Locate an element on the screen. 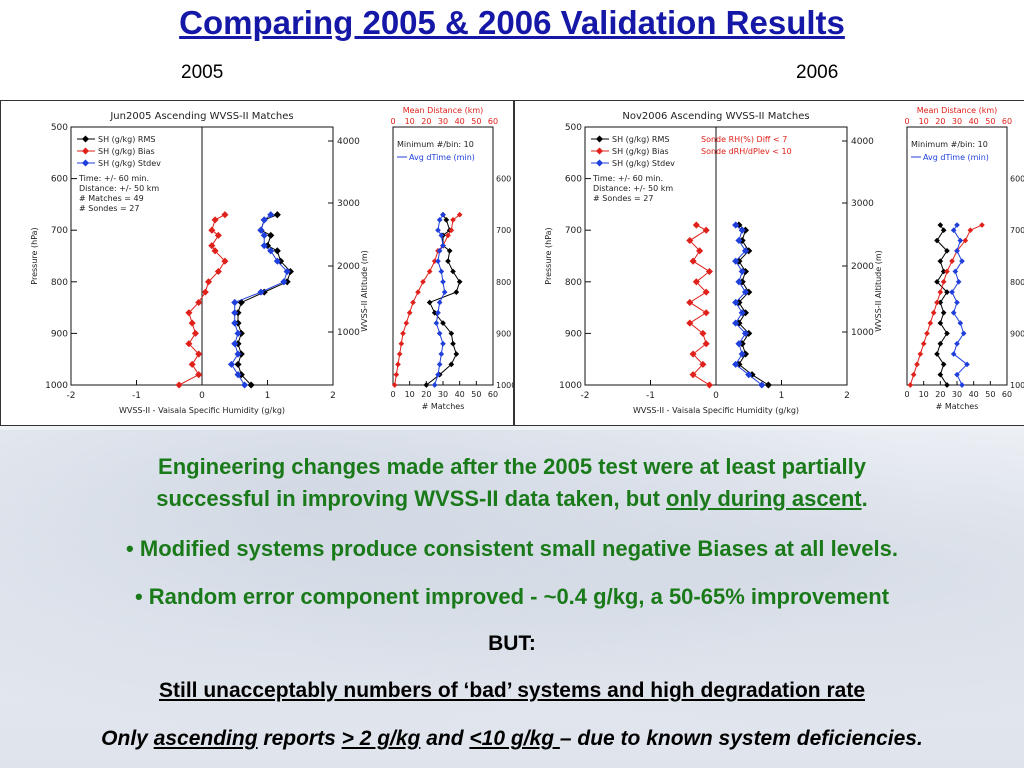 The image size is (1024, 768). x-tick-label: -2 is located at coordinates (585, 396).